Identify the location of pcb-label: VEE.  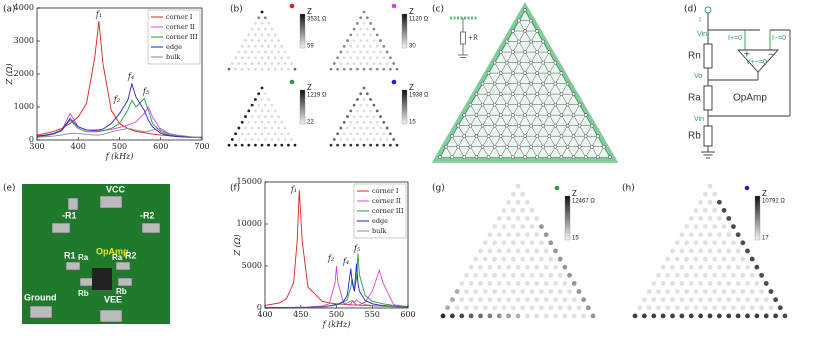
(113, 299).